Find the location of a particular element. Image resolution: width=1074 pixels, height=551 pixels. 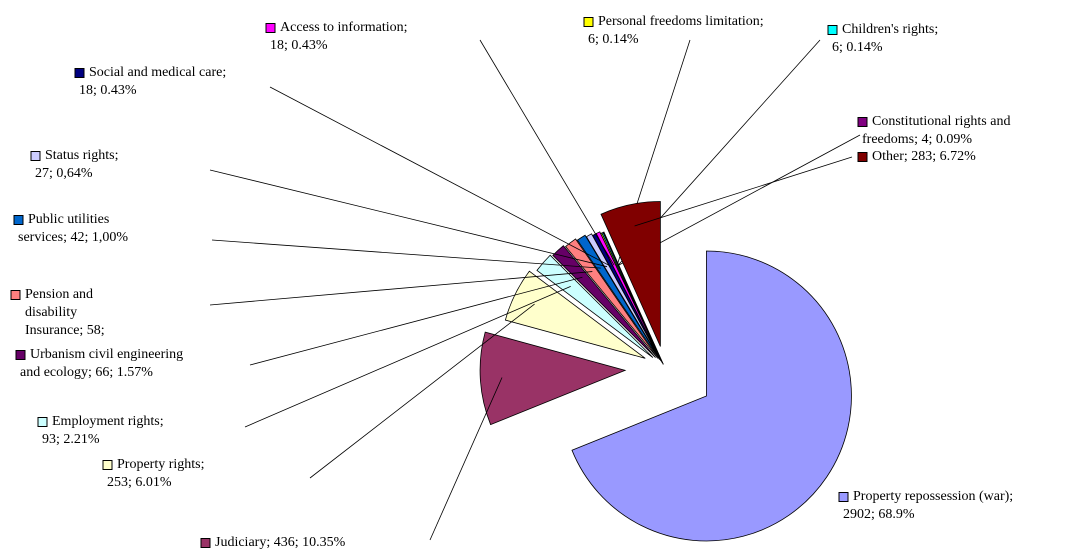

data-label: Public utilities is located at coordinates (68, 219).